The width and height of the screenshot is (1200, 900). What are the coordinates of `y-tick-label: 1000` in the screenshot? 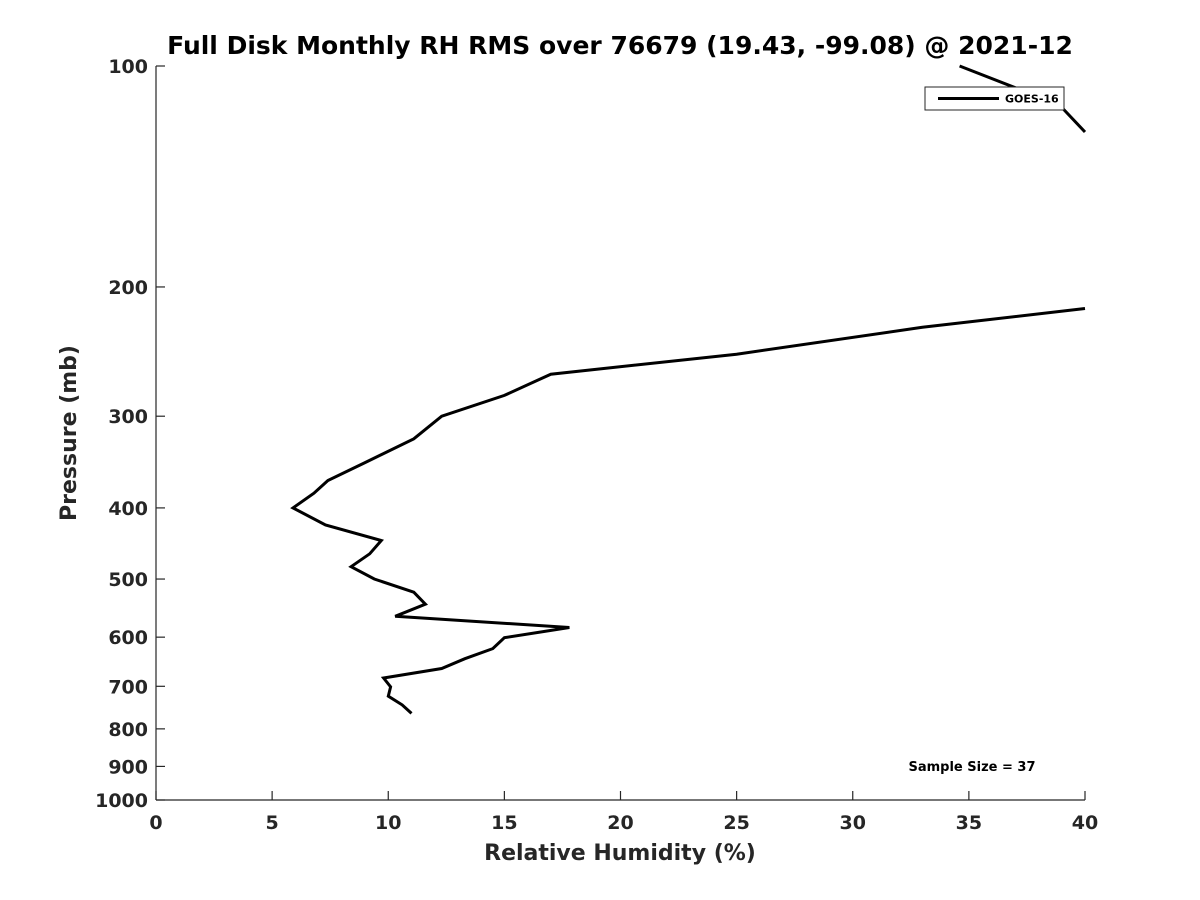 It's located at (121, 801).